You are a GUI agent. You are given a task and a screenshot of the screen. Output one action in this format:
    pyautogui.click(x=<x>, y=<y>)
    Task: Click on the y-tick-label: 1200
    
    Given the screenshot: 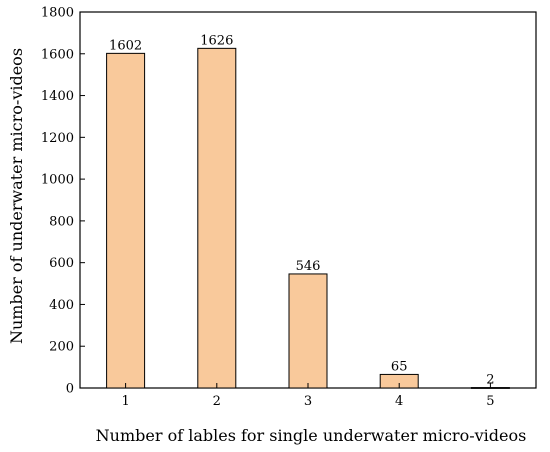 What is the action you would take?
    pyautogui.click(x=57, y=138)
    